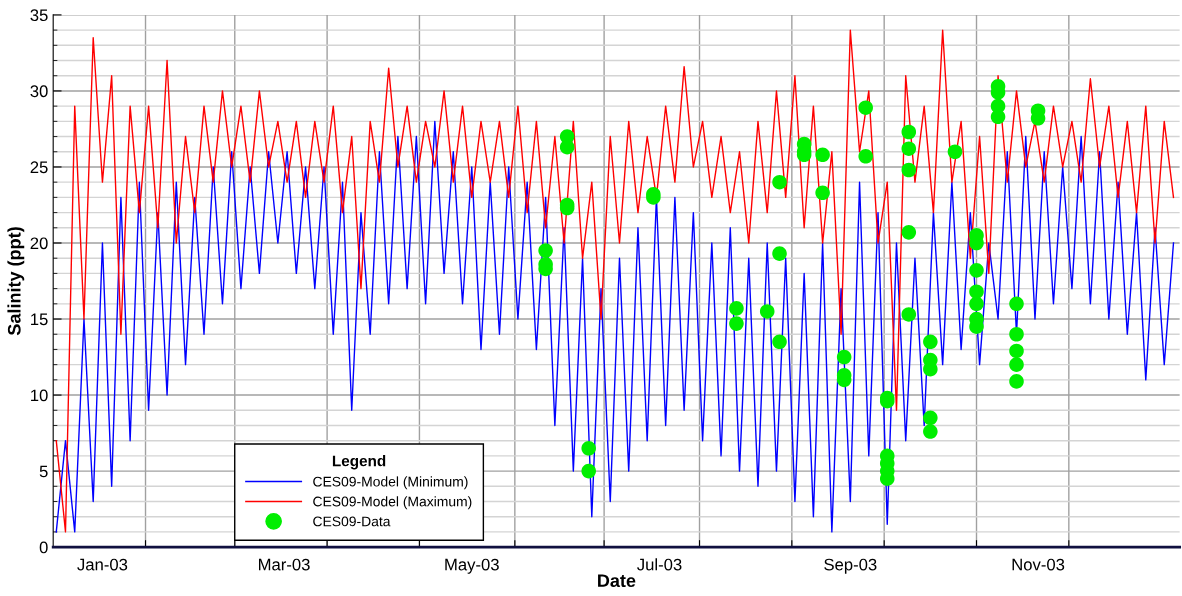 The width and height of the screenshot is (1182, 596). I want to click on legend-label: CES09-Model (Maximum), so click(392, 503).